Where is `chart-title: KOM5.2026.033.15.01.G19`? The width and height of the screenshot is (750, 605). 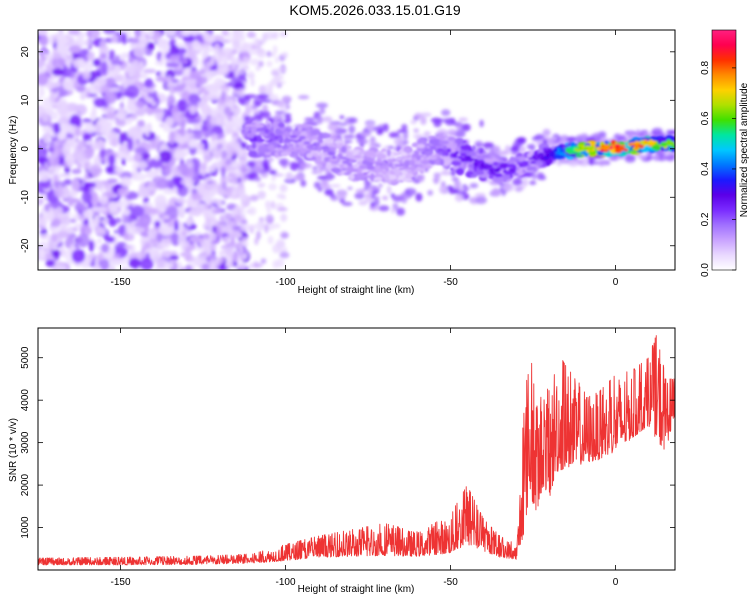
chart-title: KOM5.2026.033.15.01.G19 is located at coordinates (374, 10).